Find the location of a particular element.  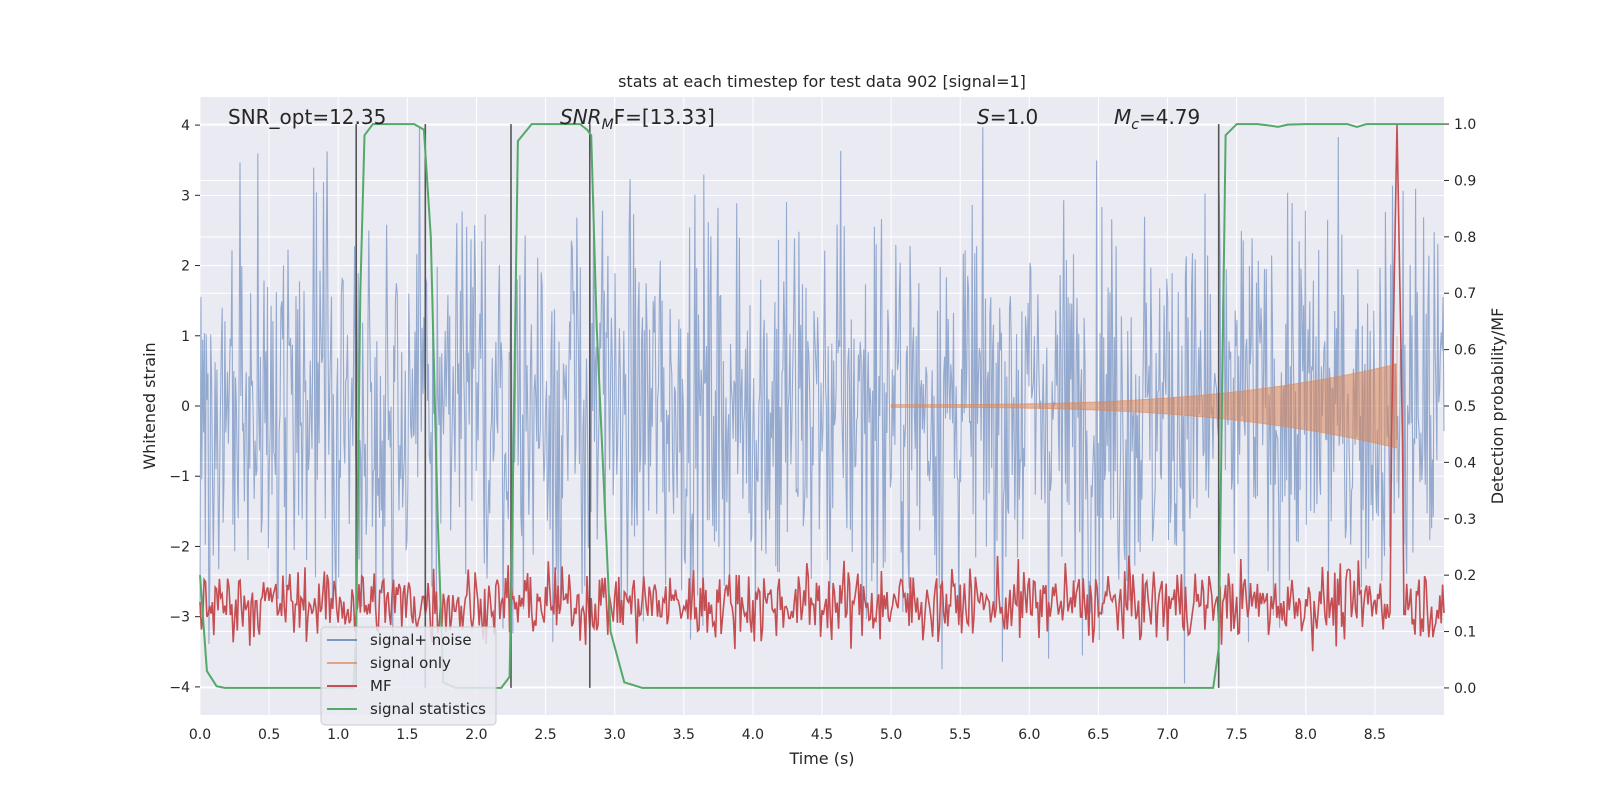

y-left-axis-ticks: 4 3 2 1 0 −1 −2 −3 −4 is located at coordinates (184, 407).